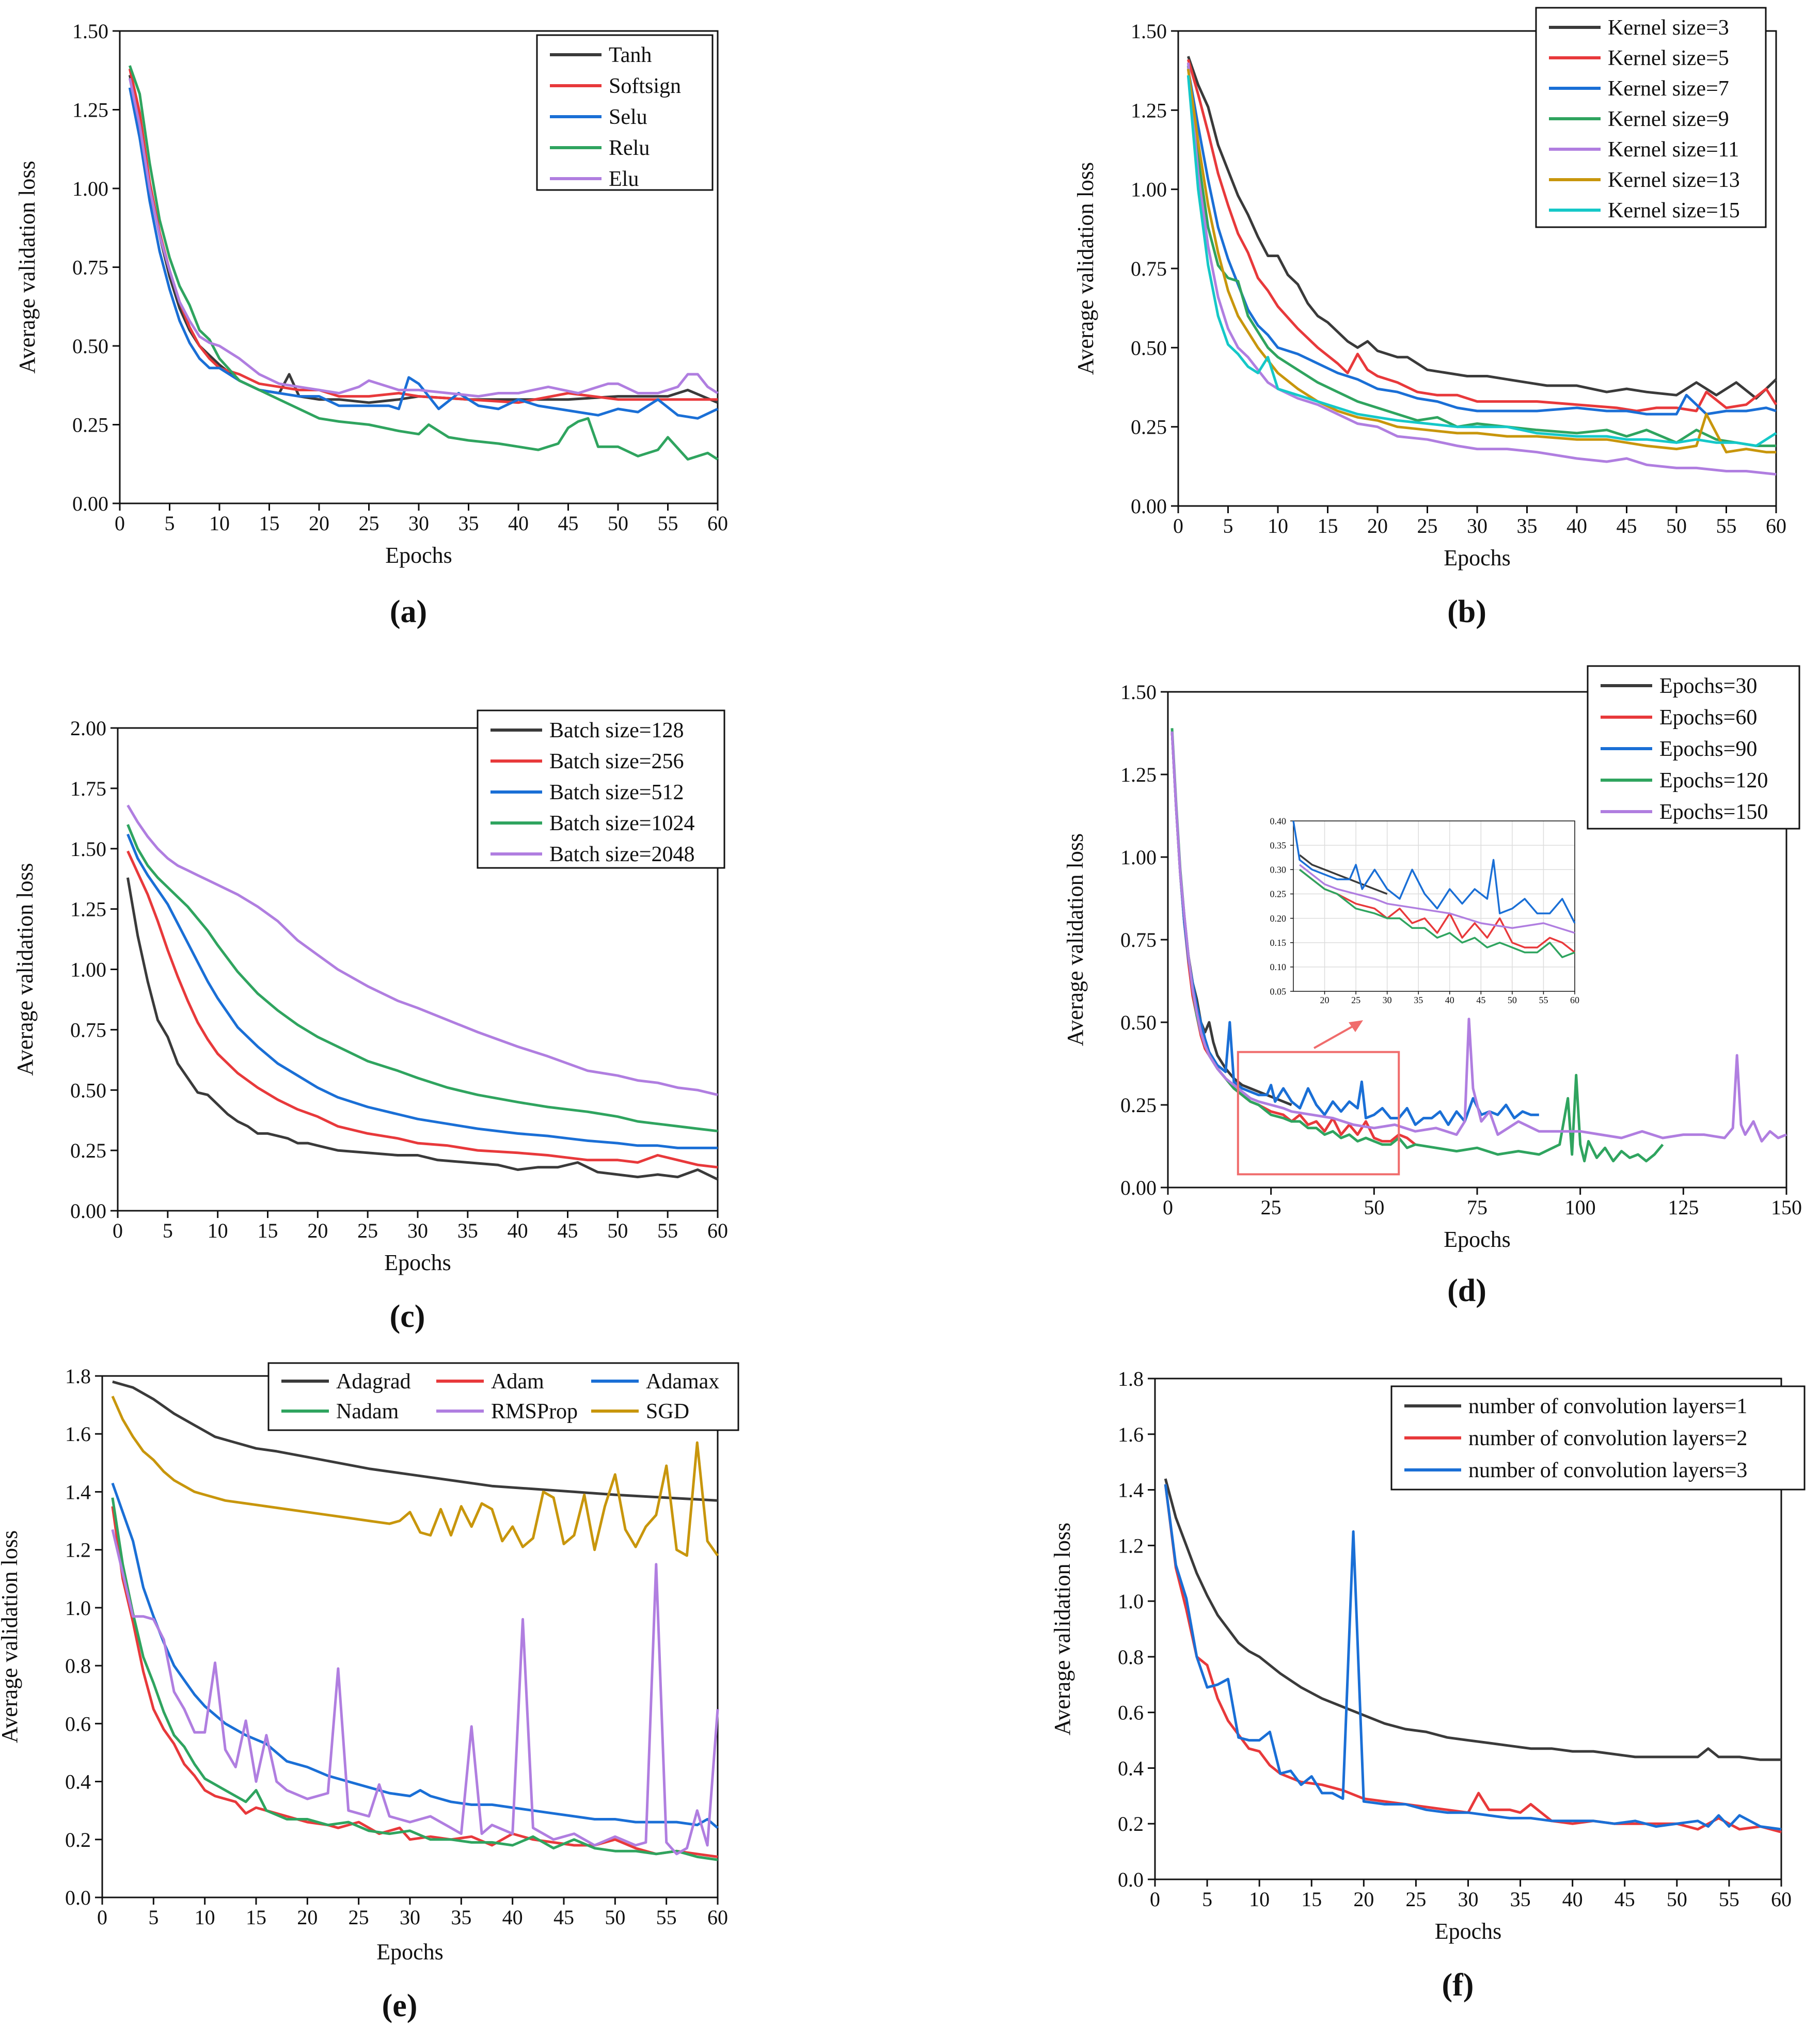 The height and width of the screenshot is (2042, 1820). What do you see at coordinates (1607, 1407) in the screenshot?
I see `legend-label: number of convolution layers=1` at bounding box center [1607, 1407].